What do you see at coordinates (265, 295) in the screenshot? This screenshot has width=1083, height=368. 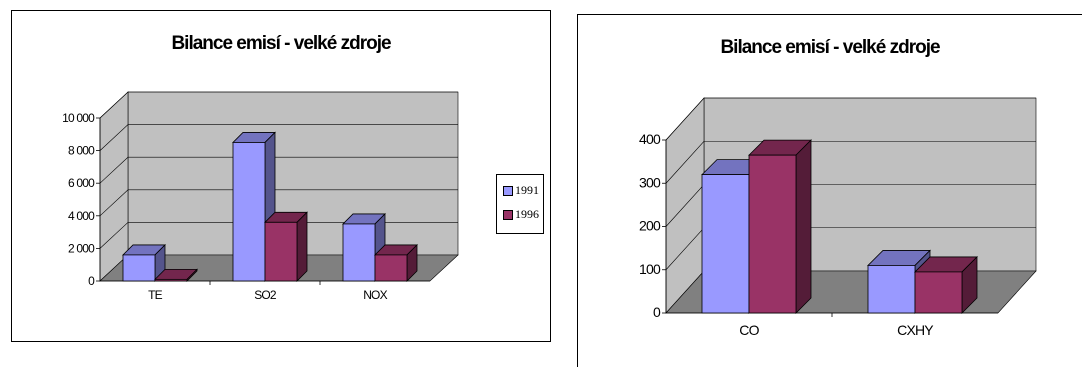 I see `x-tick-label: SO2` at bounding box center [265, 295].